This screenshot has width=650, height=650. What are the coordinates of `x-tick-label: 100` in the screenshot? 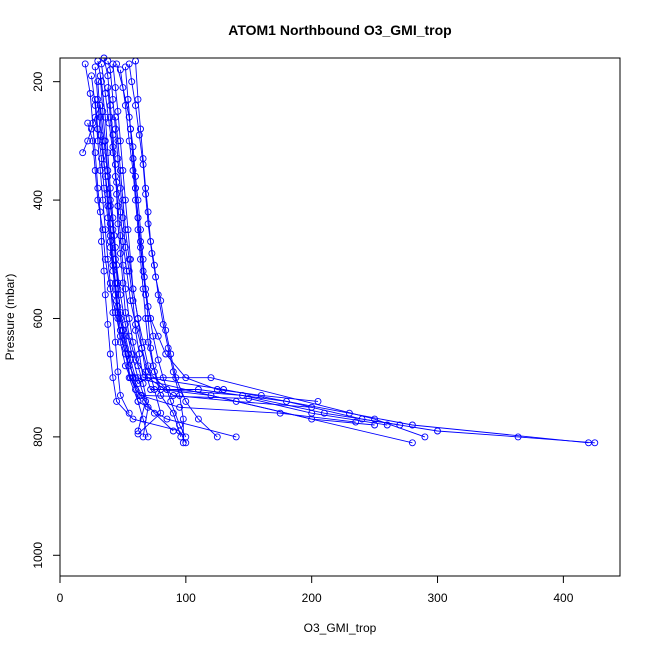 It's located at (186, 598).